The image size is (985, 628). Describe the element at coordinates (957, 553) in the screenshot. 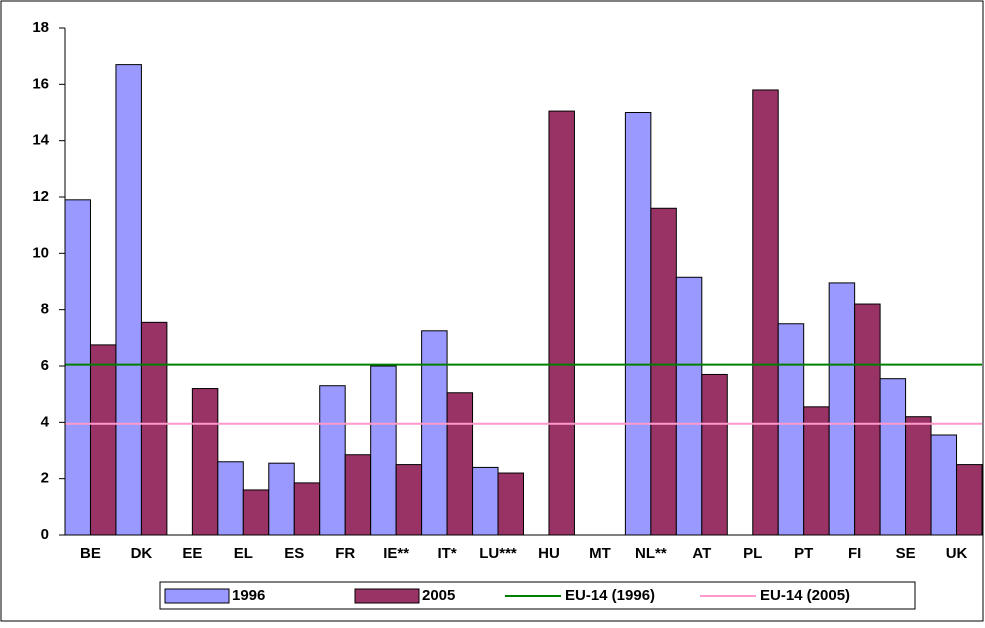

I see `x-tick-label: UK` at that location.